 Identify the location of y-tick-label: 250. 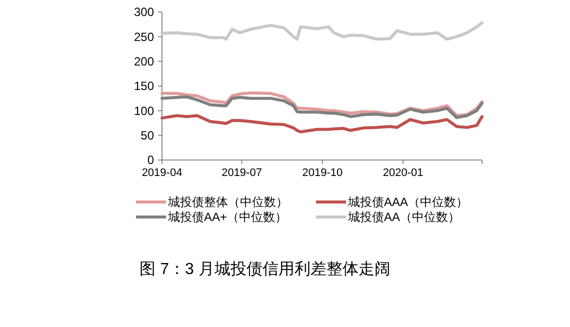
(144, 37).